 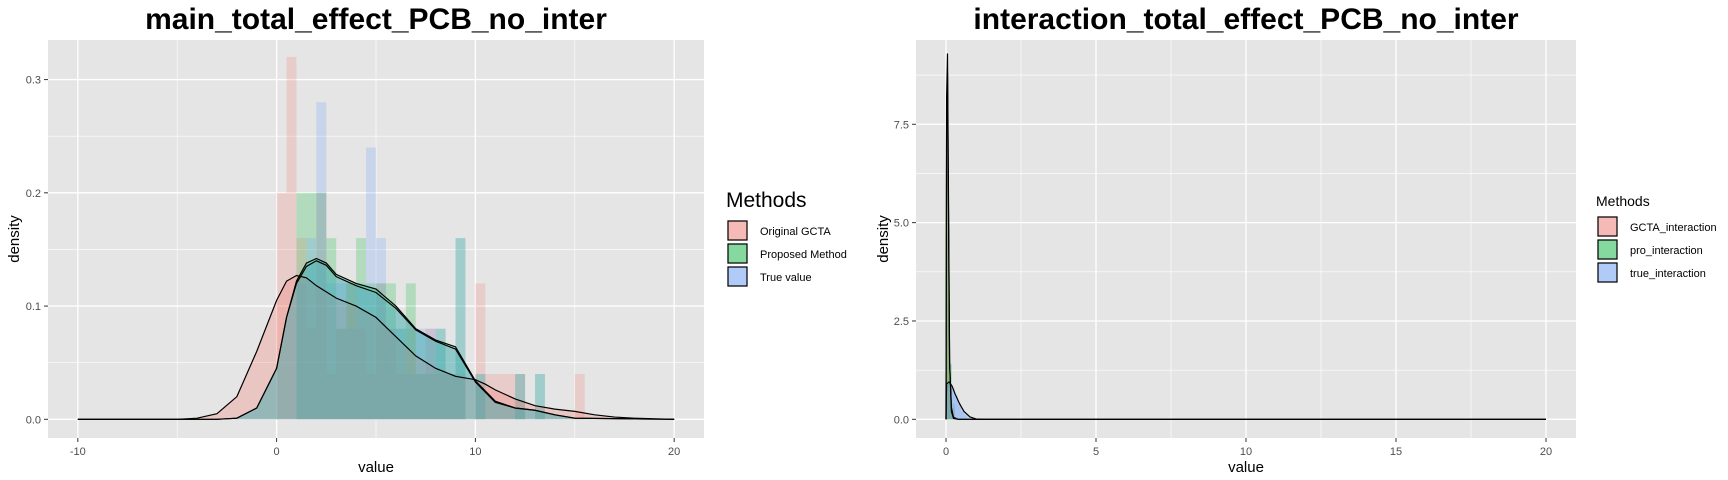 What do you see at coordinates (277, 452) in the screenshot?
I see `x-tick-label: 0` at bounding box center [277, 452].